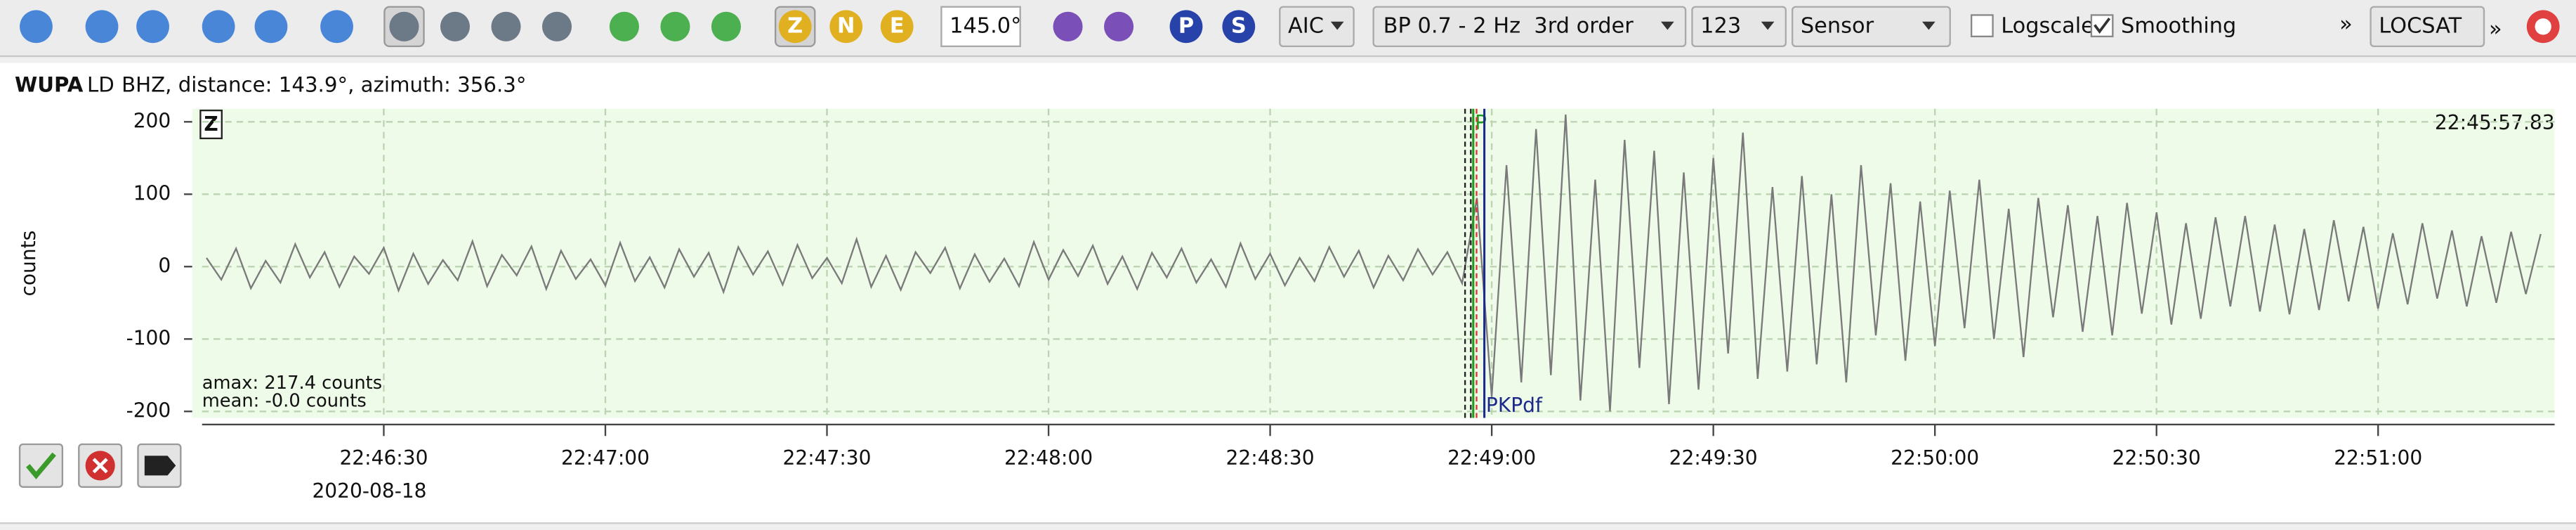  I want to click on y-tick-label: -100, so click(148, 337).